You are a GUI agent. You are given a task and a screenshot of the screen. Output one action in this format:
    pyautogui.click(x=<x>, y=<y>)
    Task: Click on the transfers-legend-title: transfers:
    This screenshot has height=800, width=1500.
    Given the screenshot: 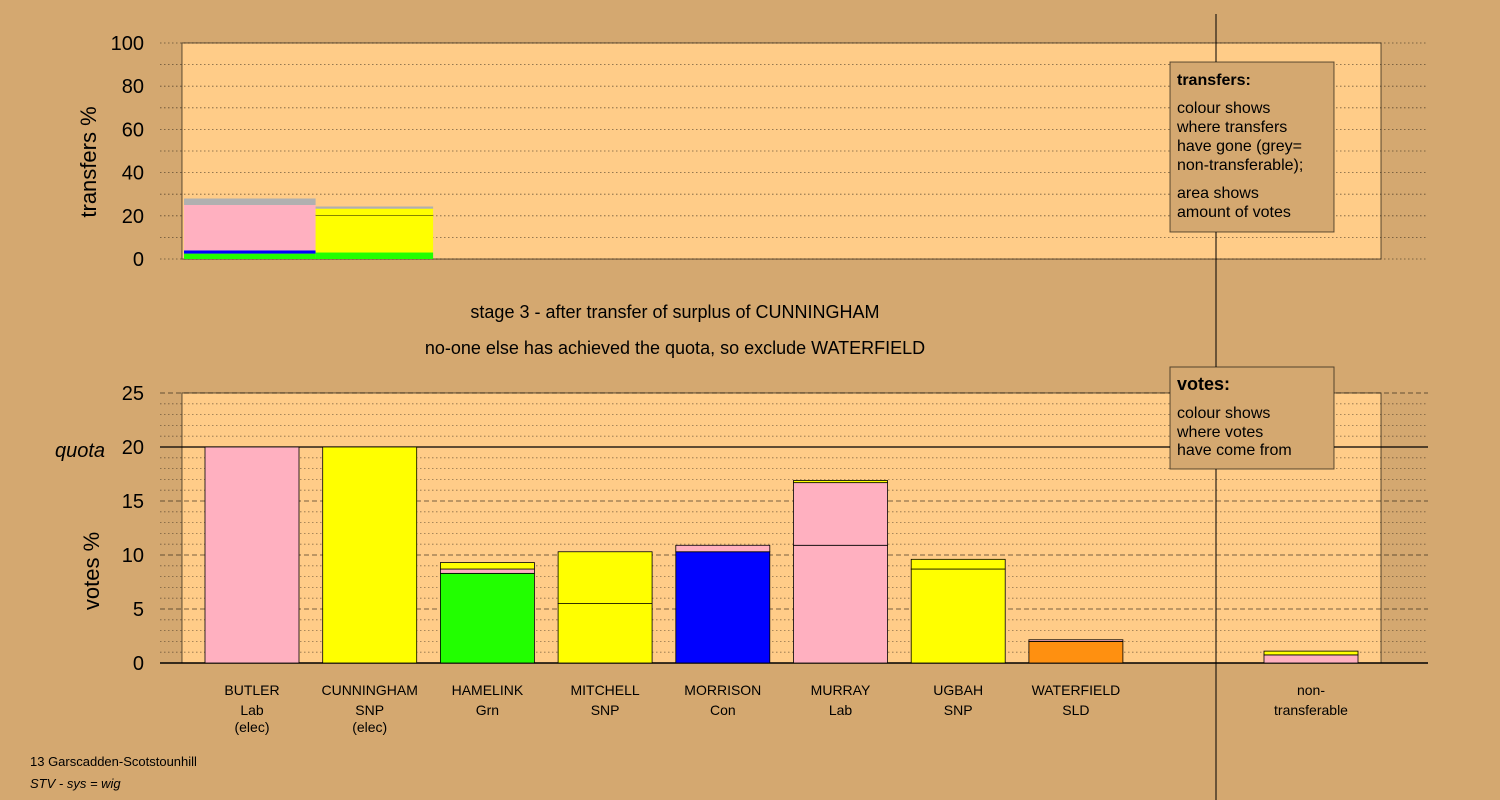 What is the action you would take?
    pyautogui.click(x=1214, y=80)
    